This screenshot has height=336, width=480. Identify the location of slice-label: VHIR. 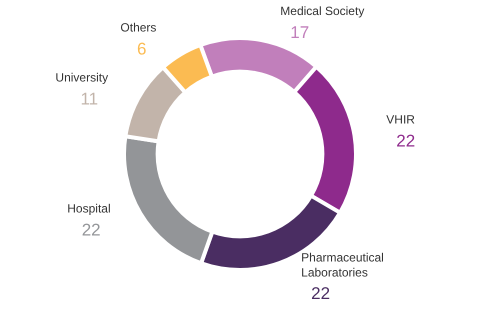
(401, 119).